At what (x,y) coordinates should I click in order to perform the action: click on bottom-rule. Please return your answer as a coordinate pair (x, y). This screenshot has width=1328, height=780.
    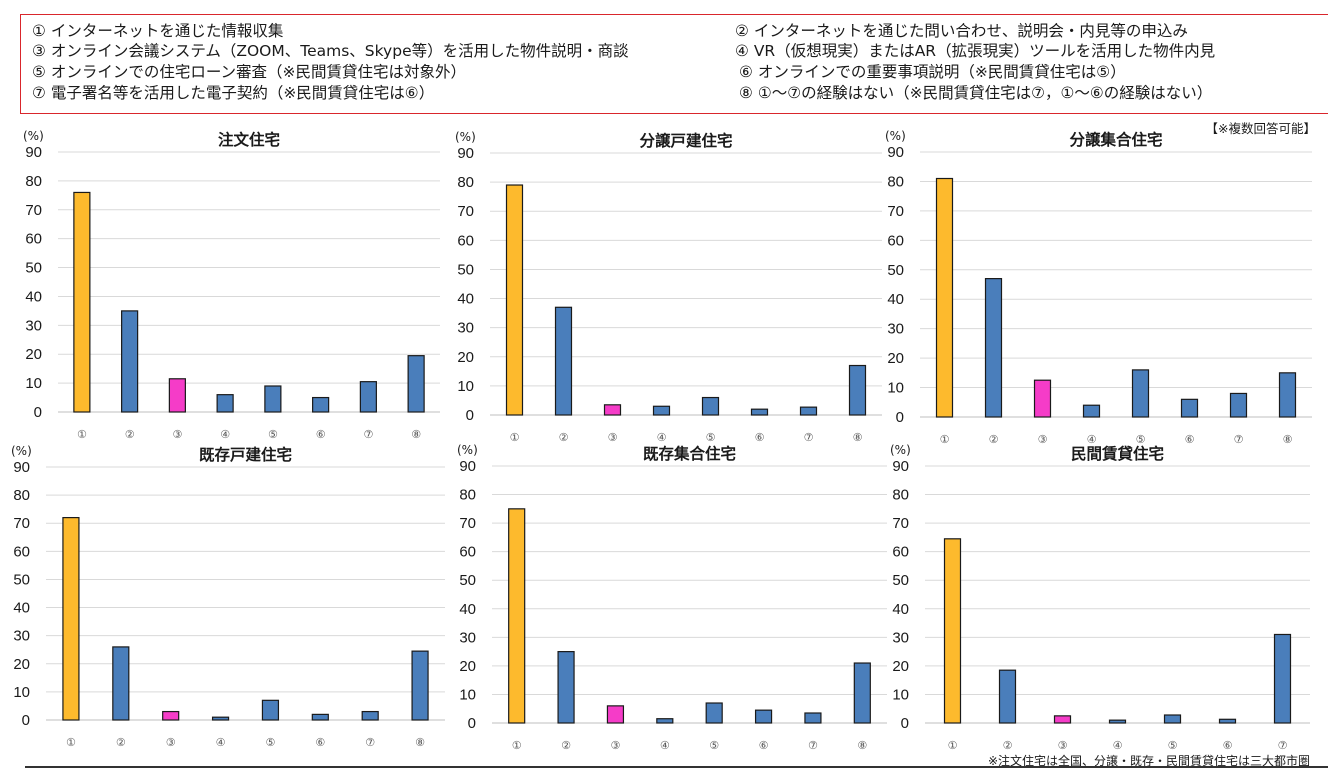
    Looking at the image, I should click on (676, 767).